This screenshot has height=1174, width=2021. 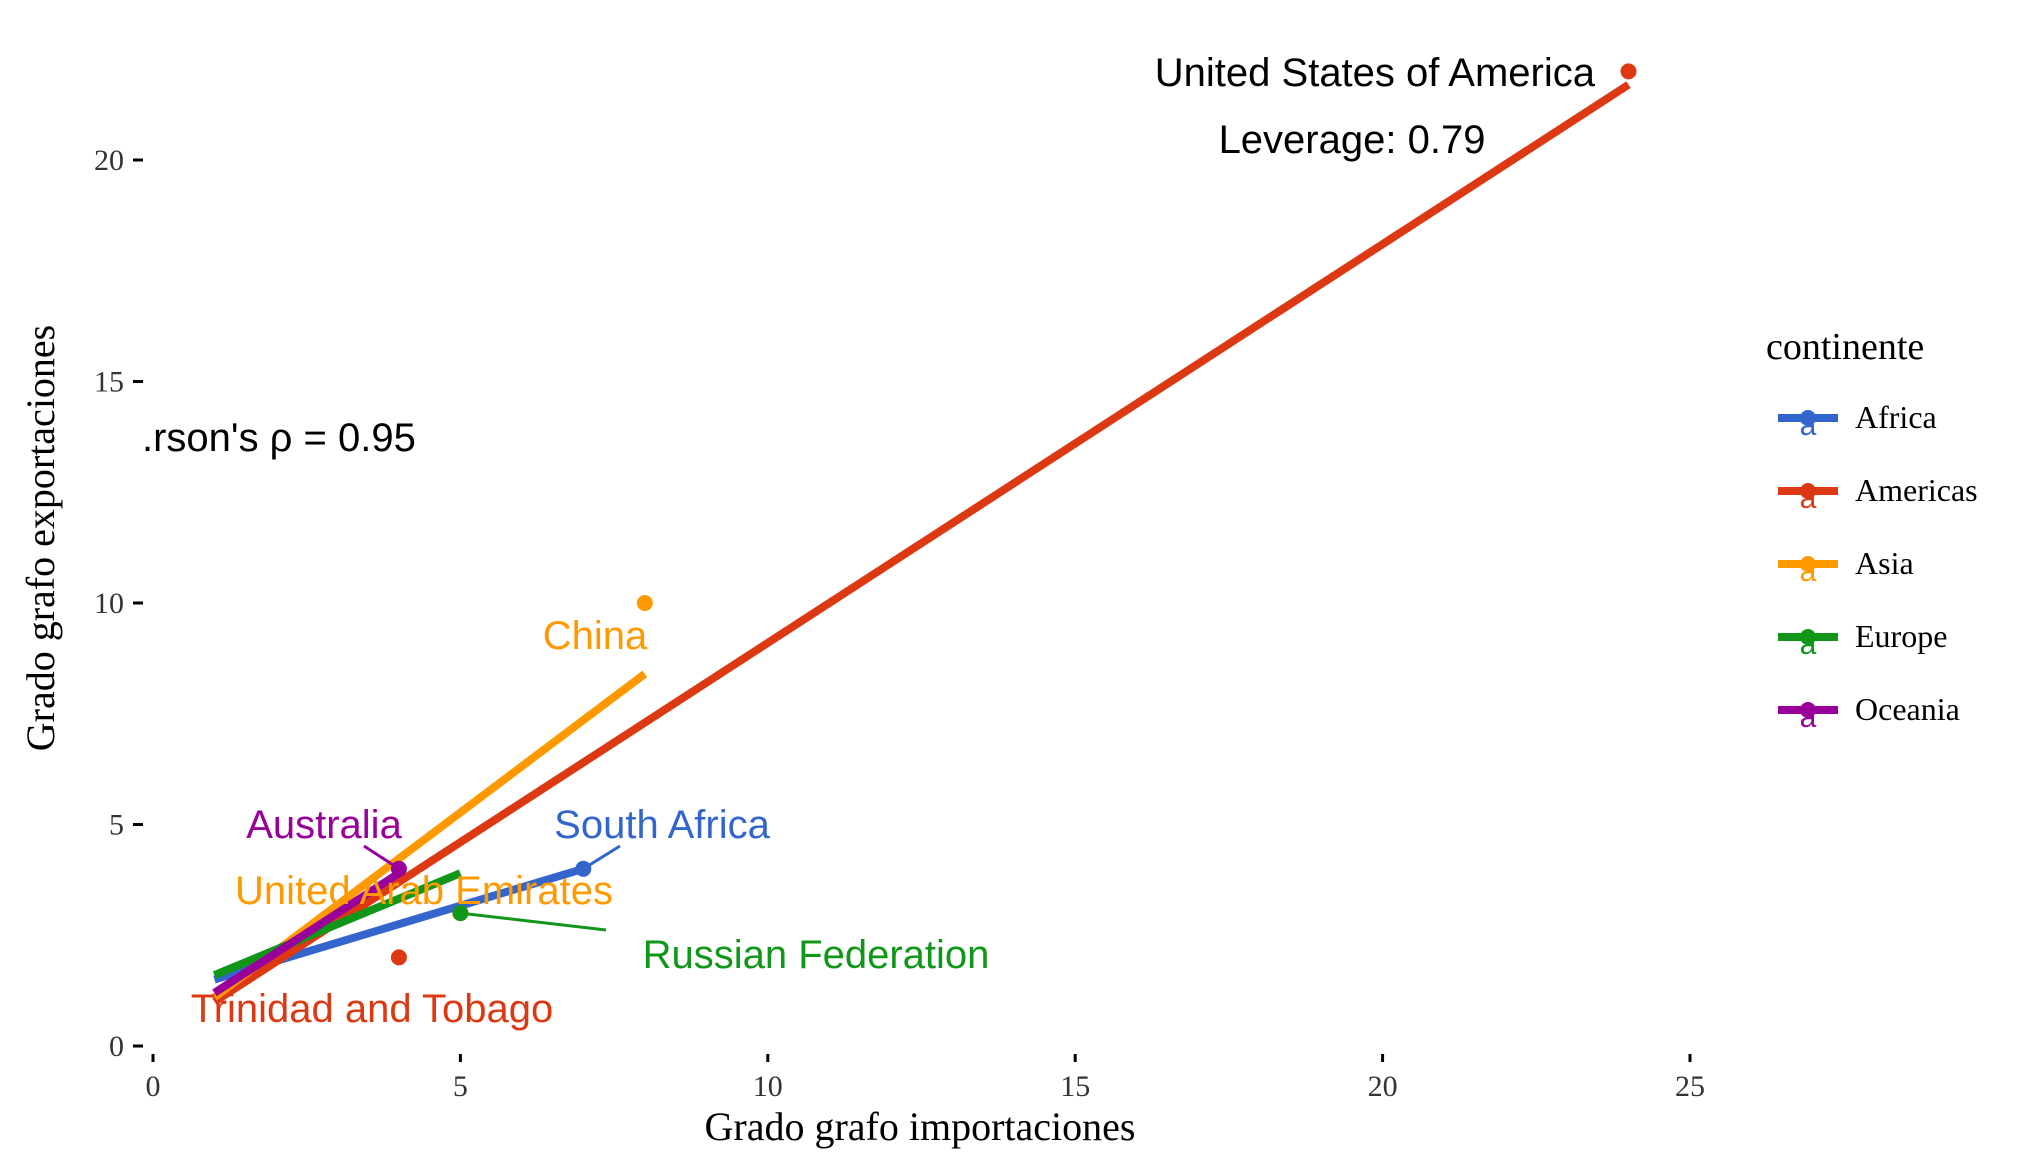 I want to click on y-tick-label: 10, so click(x=109, y=603).